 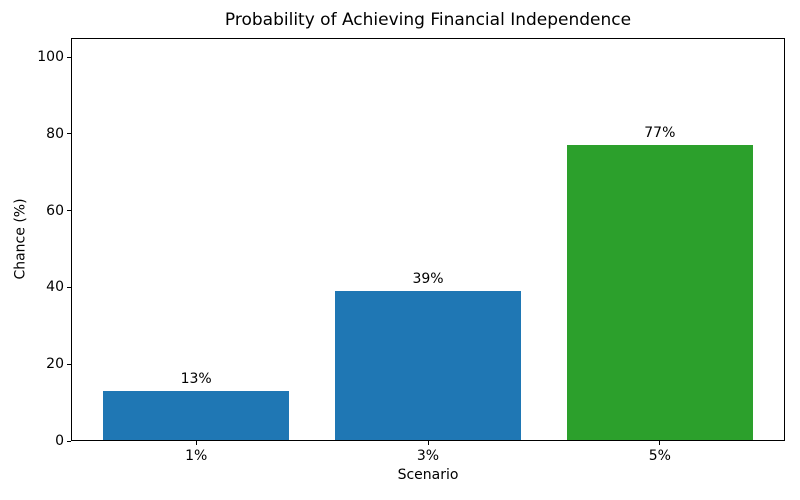 I want to click on x-tick-label: 1%, so click(x=196, y=456).